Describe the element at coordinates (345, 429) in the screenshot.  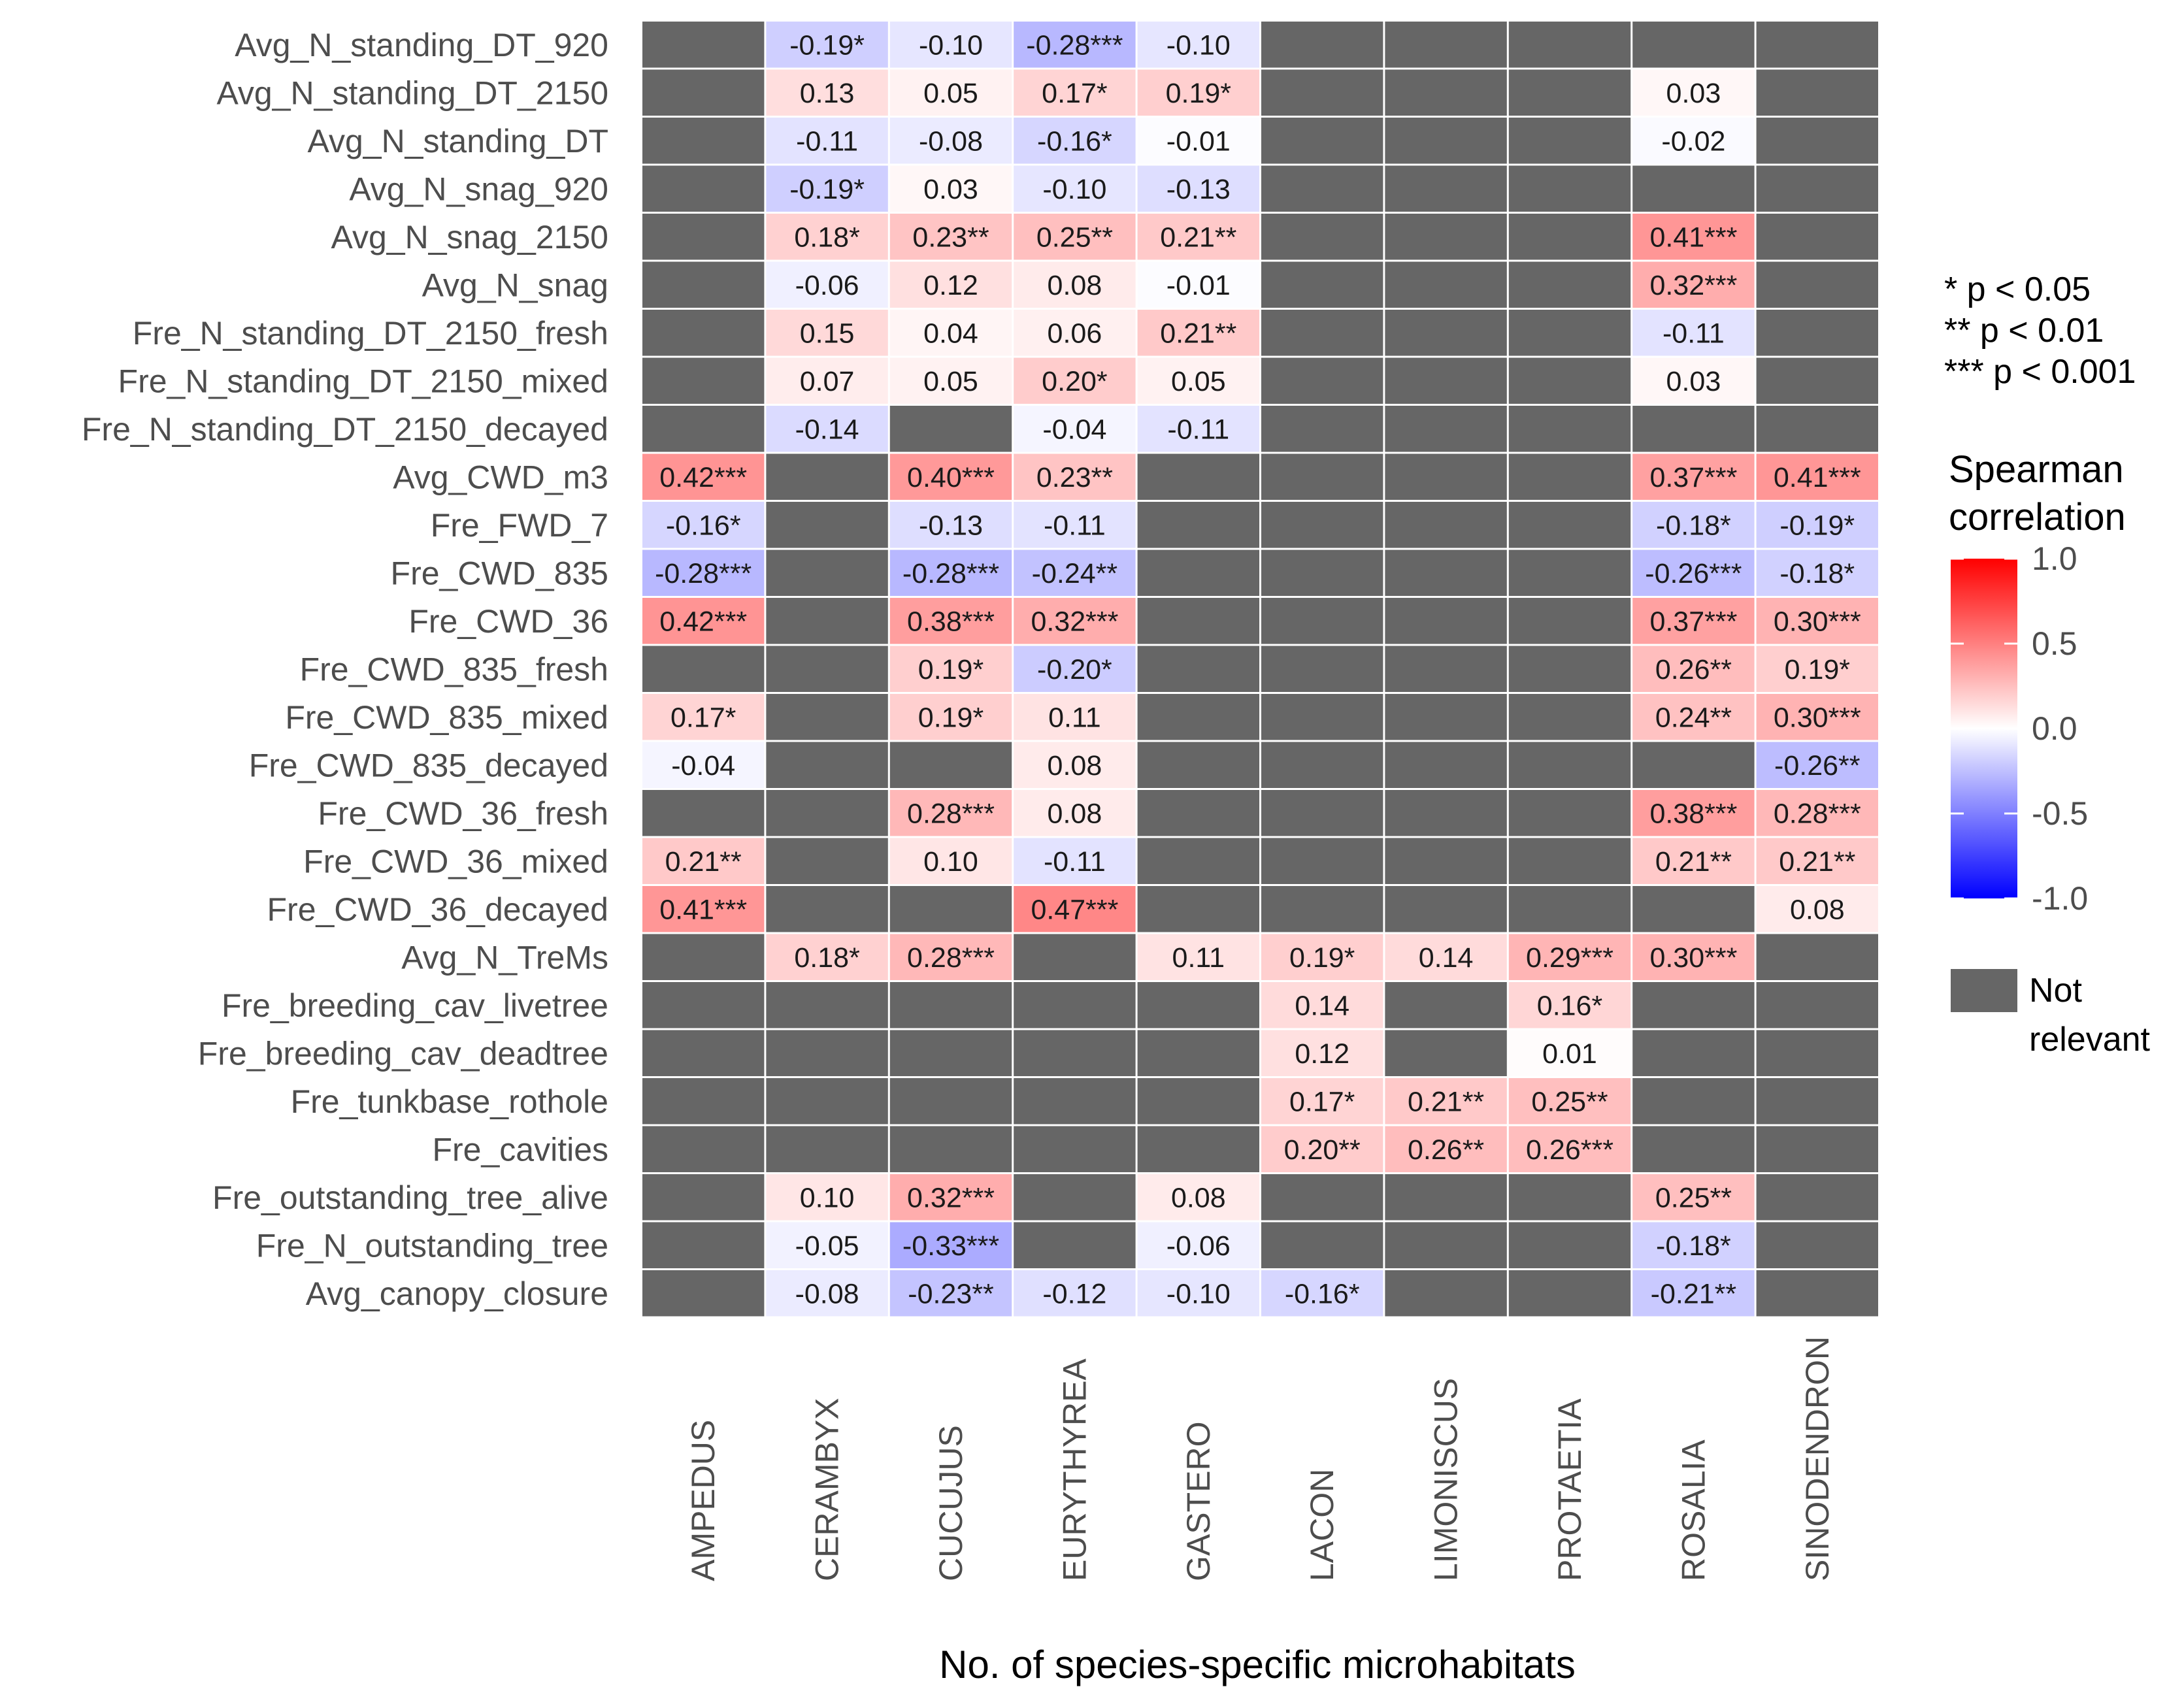
I see `row-label-fre-n-standing-dt-2150-decayed: Fre_N_standing_DT_2150_decayed` at that location.